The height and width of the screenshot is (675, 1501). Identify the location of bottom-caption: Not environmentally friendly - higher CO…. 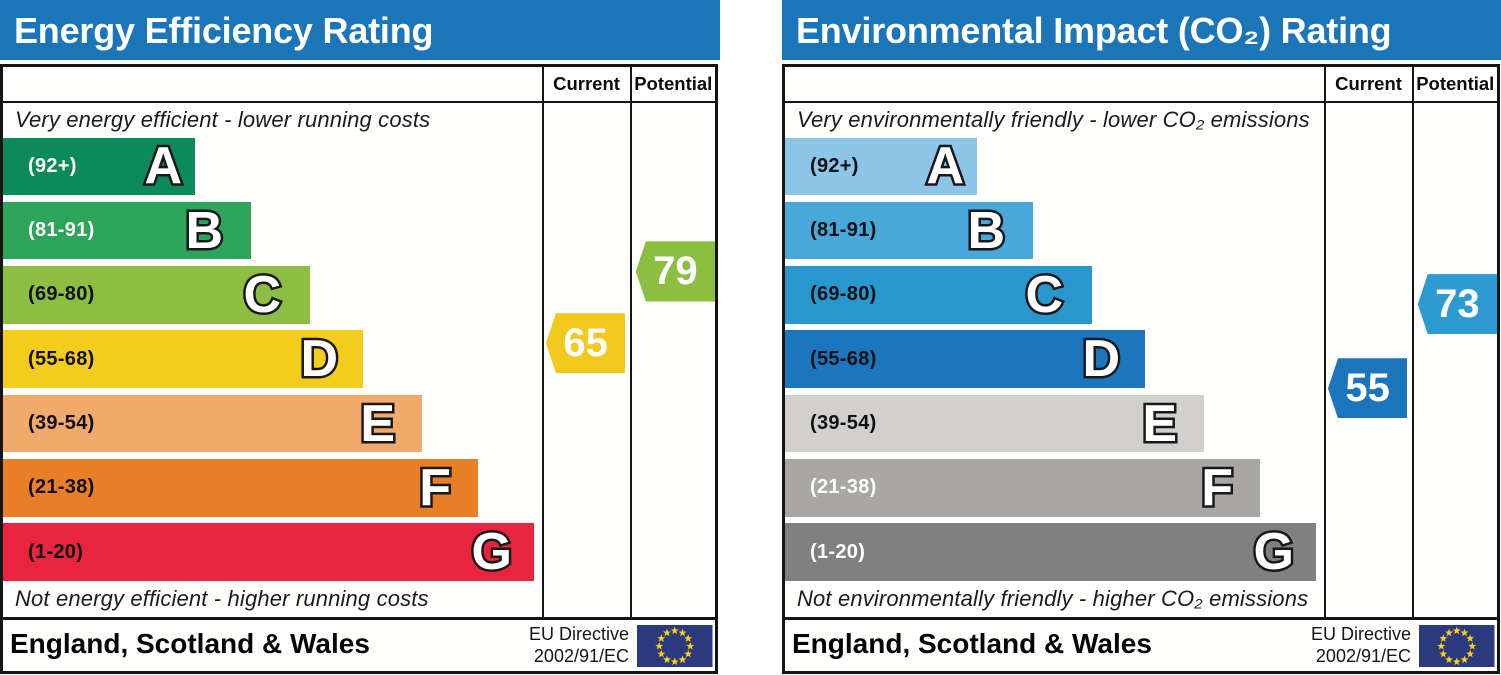
(1053, 598).